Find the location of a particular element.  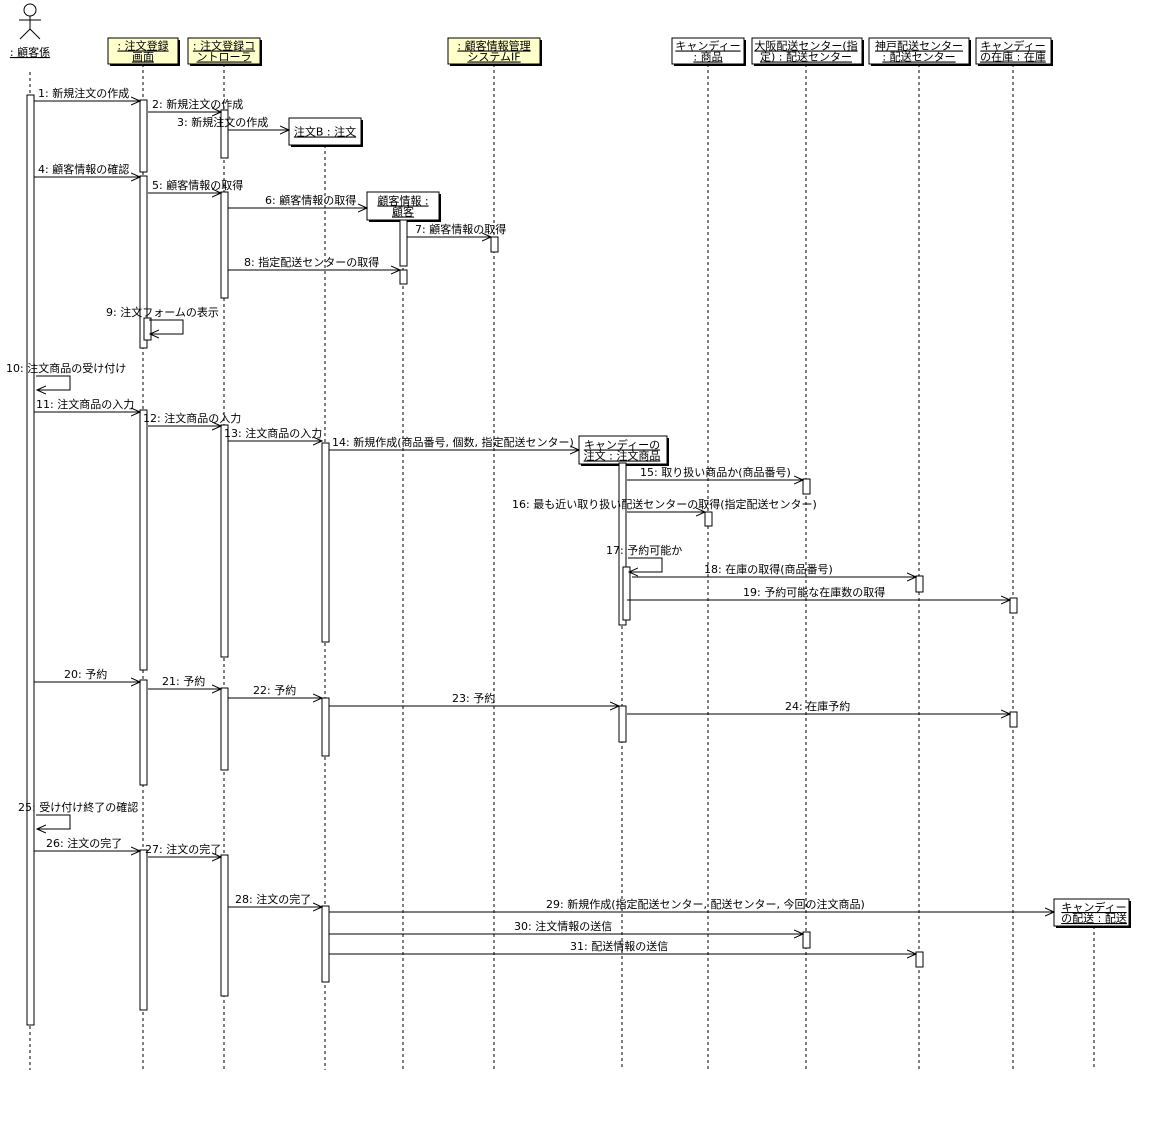

message-8: 8: 指定配送センターの取得 is located at coordinates (314, 262).